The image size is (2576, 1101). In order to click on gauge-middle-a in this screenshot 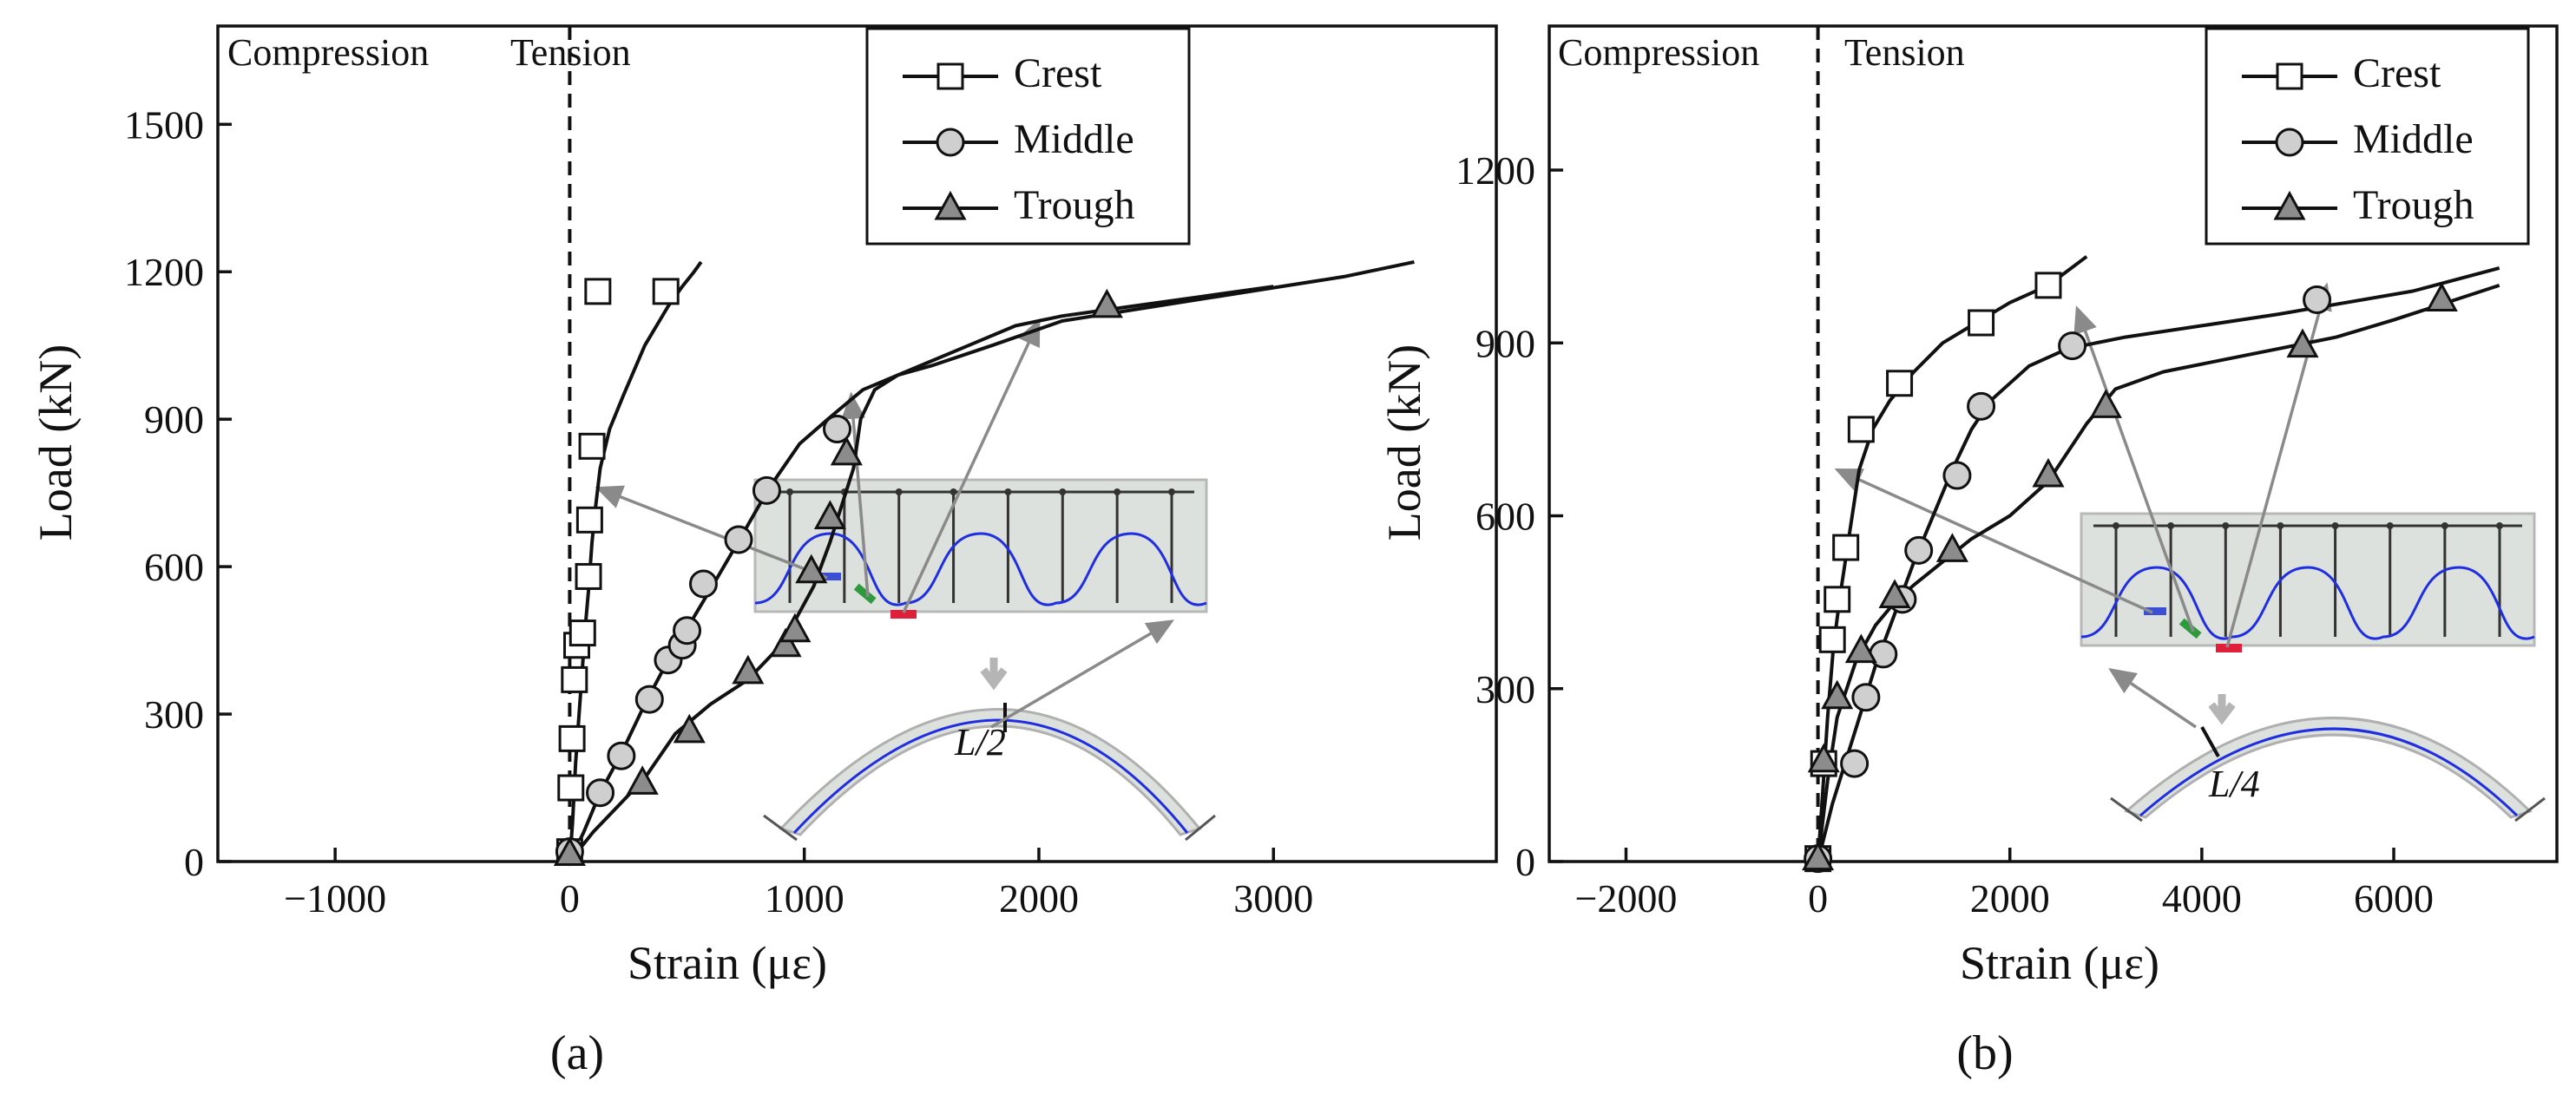, I will do `click(865, 594)`.